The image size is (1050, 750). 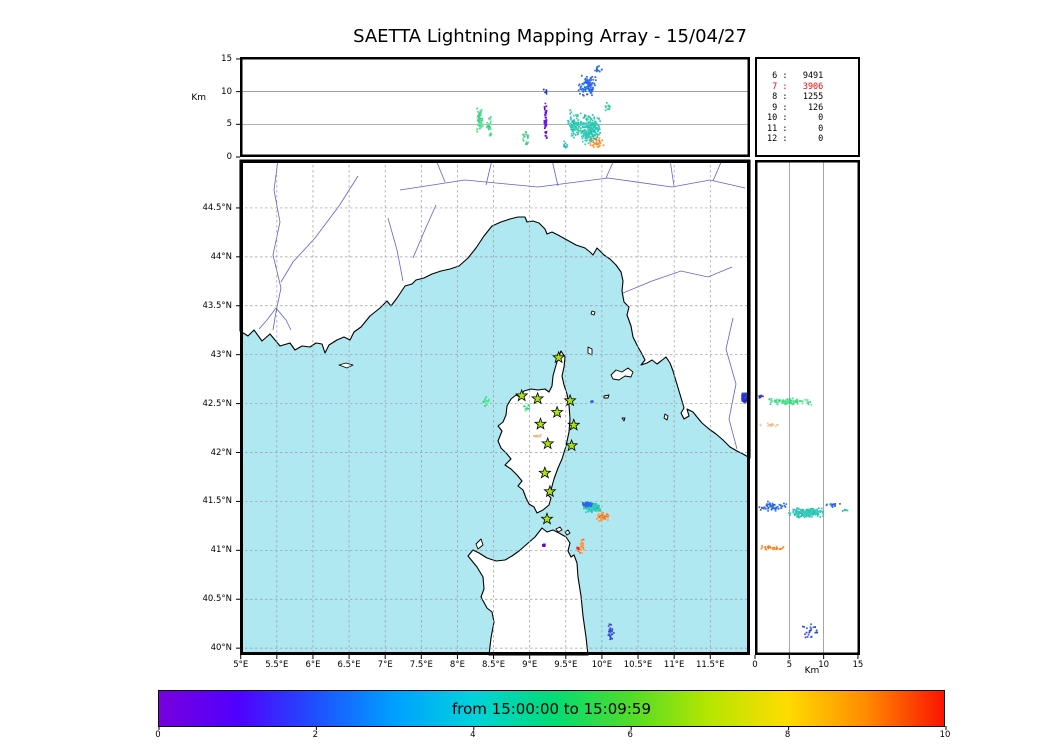 I want to click on capraia-island, so click(x=590, y=351).